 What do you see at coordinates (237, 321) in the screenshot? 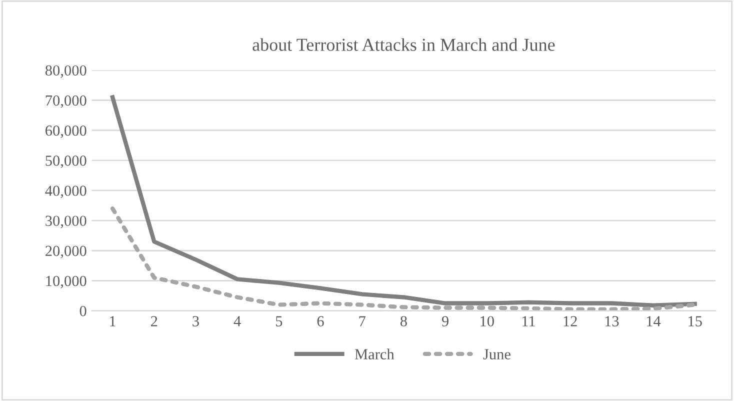
I see `x-tick-label: 4` at bounding box center [237, 321].